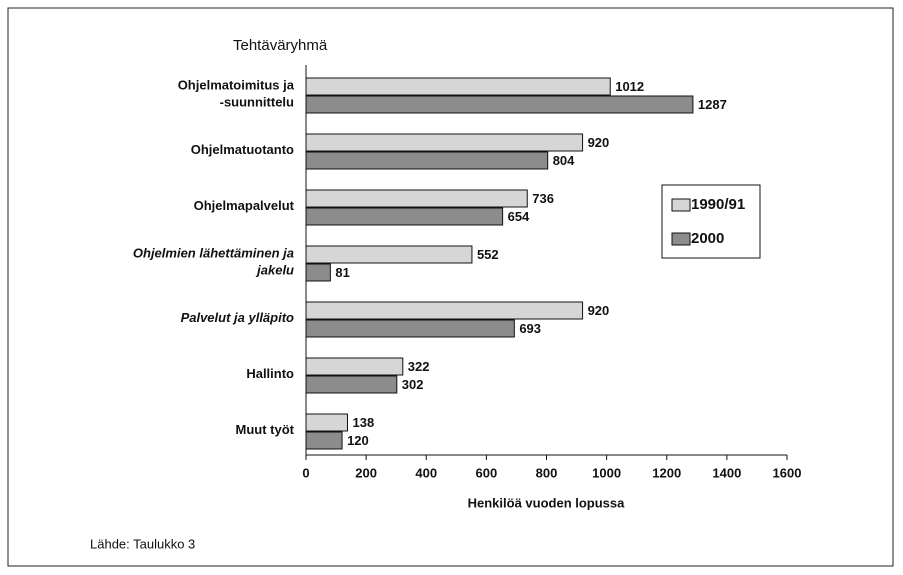 This screenshot has height=575, width=903. What do you see at coordinates (543, 198) in the screenshot?
I see `value-label: 736` at bounding box center [543, 198].